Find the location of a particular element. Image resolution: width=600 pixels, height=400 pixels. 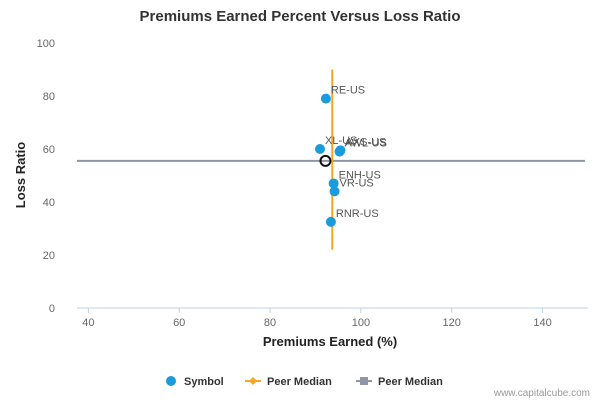

x-tick-label: 40 is located at coordinates (88, 323).